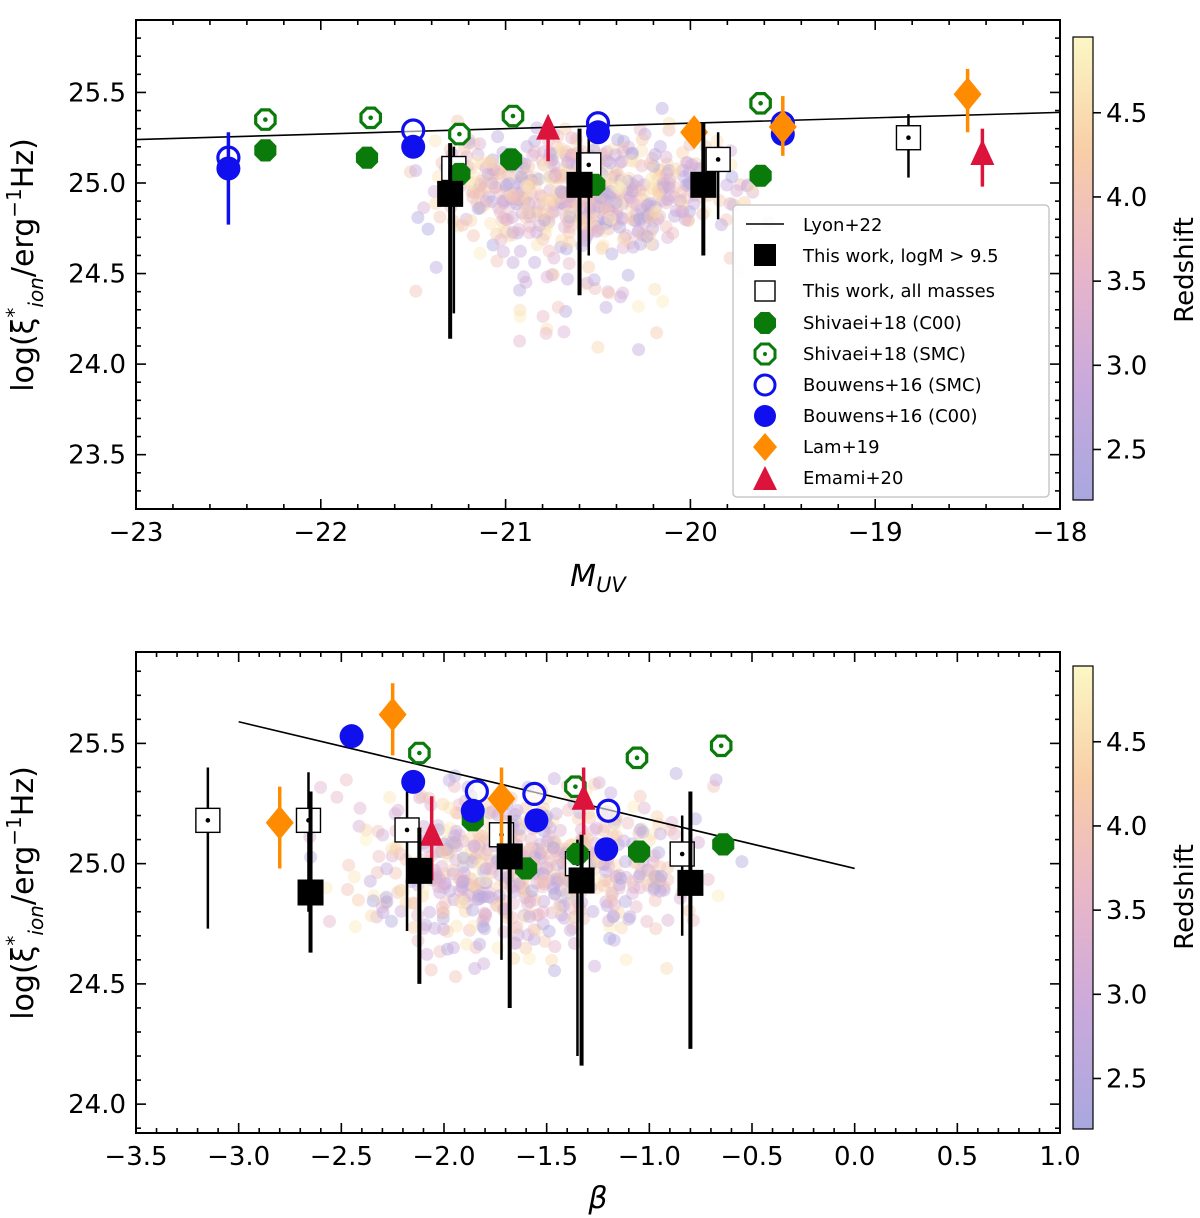 This screenshot has width=1200, height=1218. What do you see at coordinates (884, 354) in the screenshot?
I see `legend-label: Shivaei+18 (SMC)` at bounding box center [884, 354].